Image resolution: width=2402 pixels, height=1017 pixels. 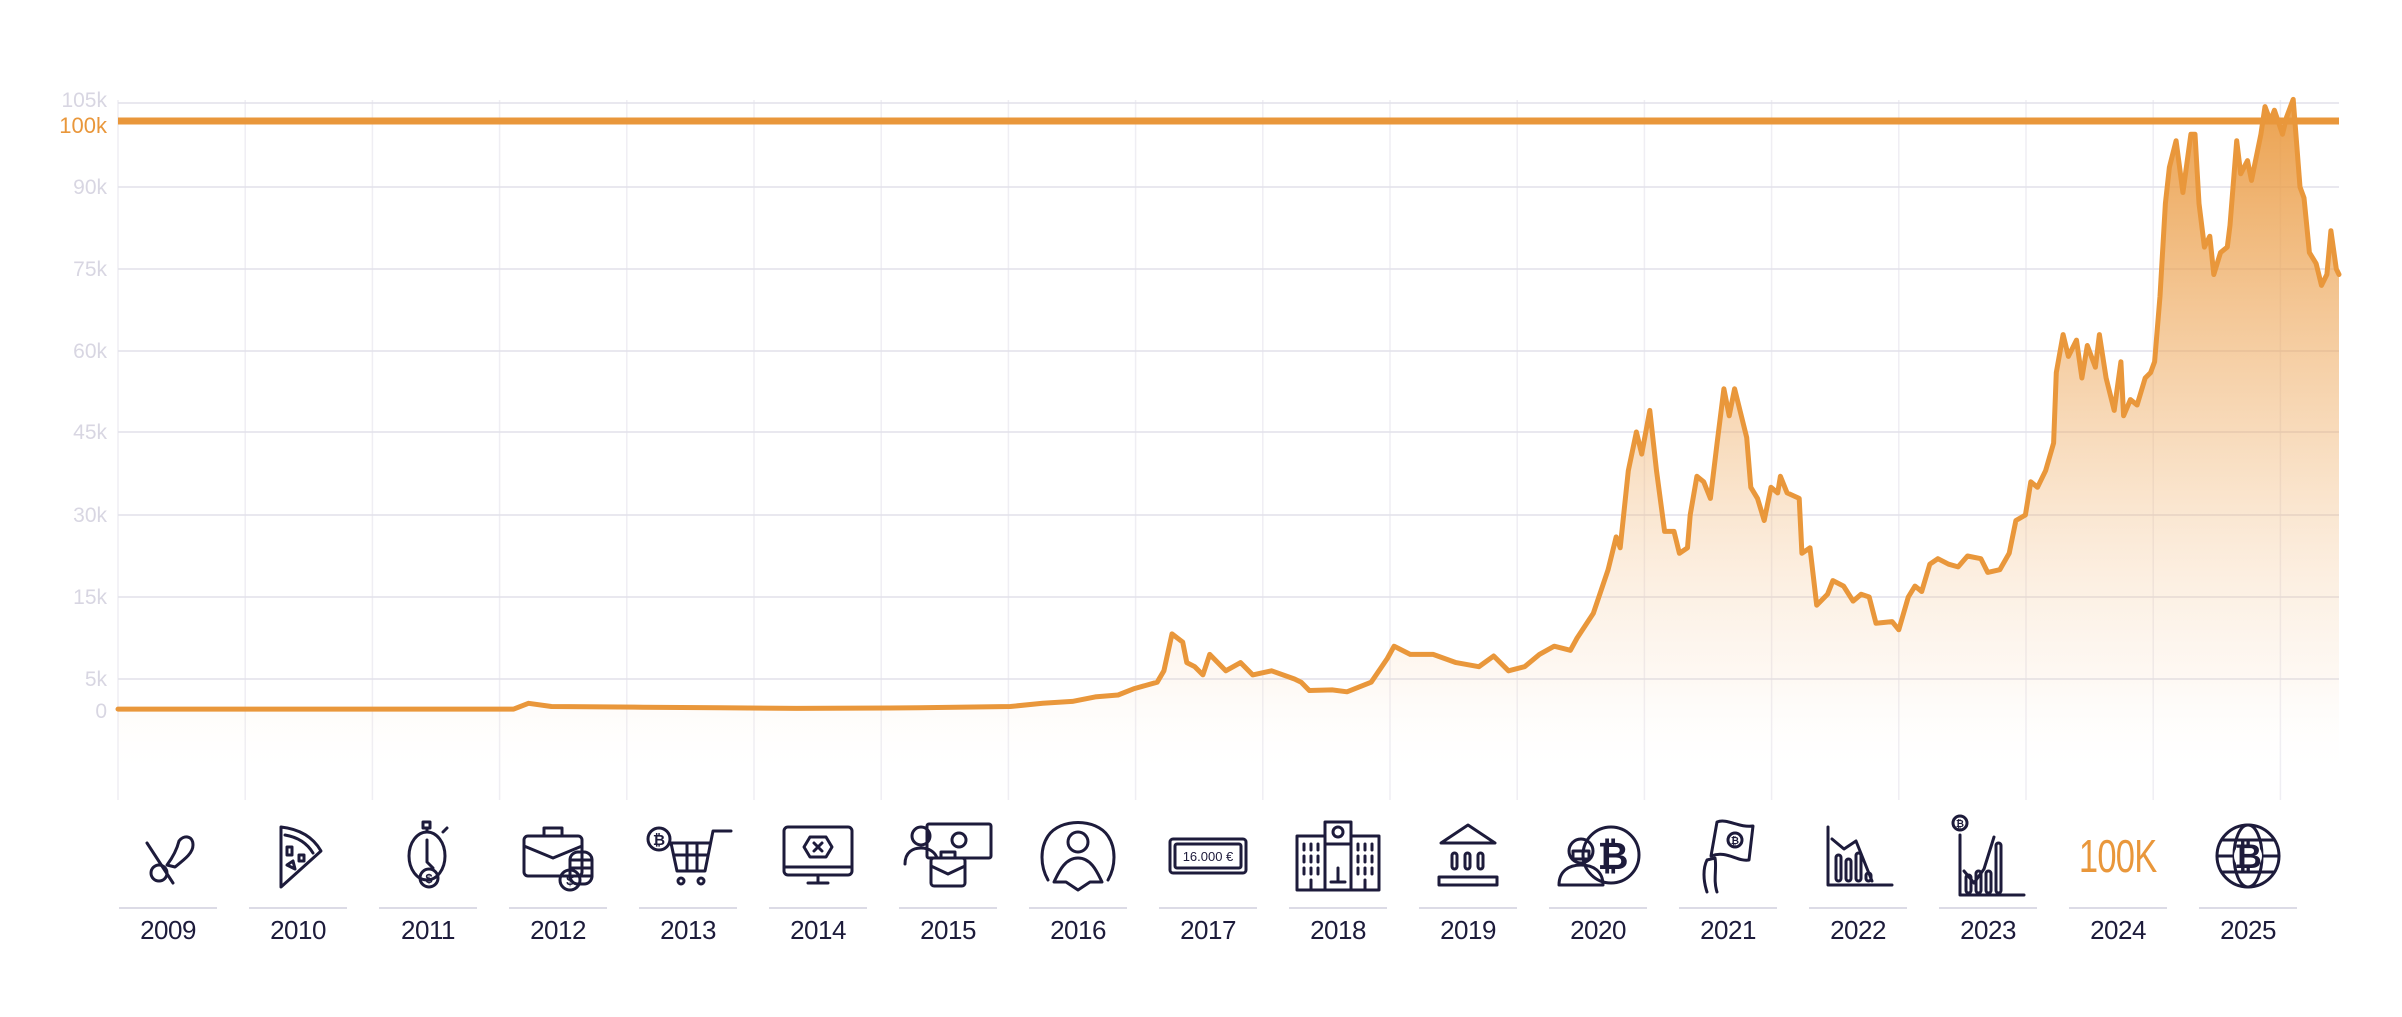 I want to click on year-label: 2012, so click(x=558, y=930).